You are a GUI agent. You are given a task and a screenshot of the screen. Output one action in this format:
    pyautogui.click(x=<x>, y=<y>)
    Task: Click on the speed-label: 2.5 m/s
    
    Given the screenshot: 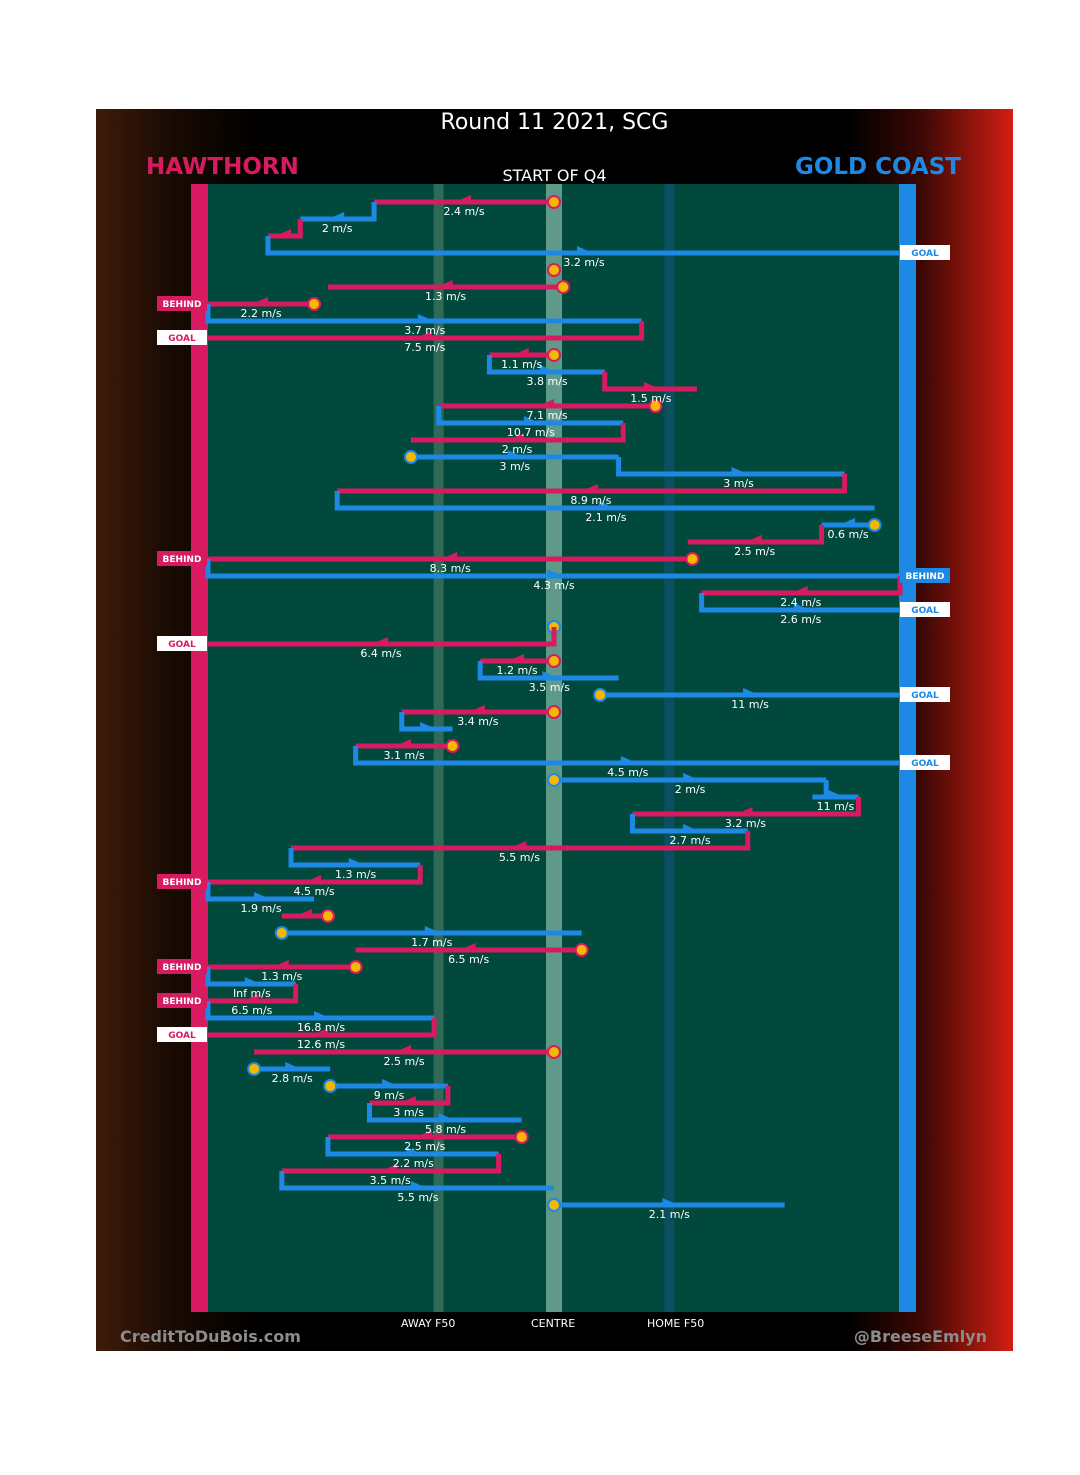 What is the action you would take?
    pyautogui.click(x=754, y=551)
    